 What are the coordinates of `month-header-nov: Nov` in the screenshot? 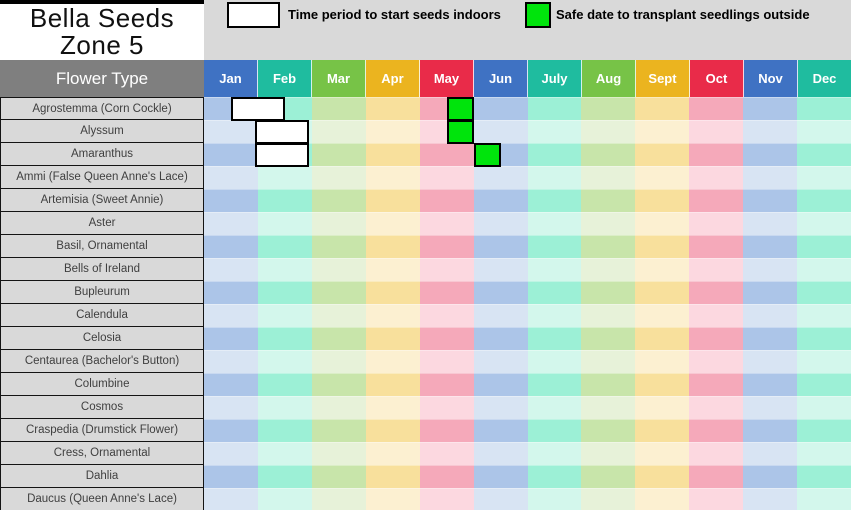 It's located at (771, 78).